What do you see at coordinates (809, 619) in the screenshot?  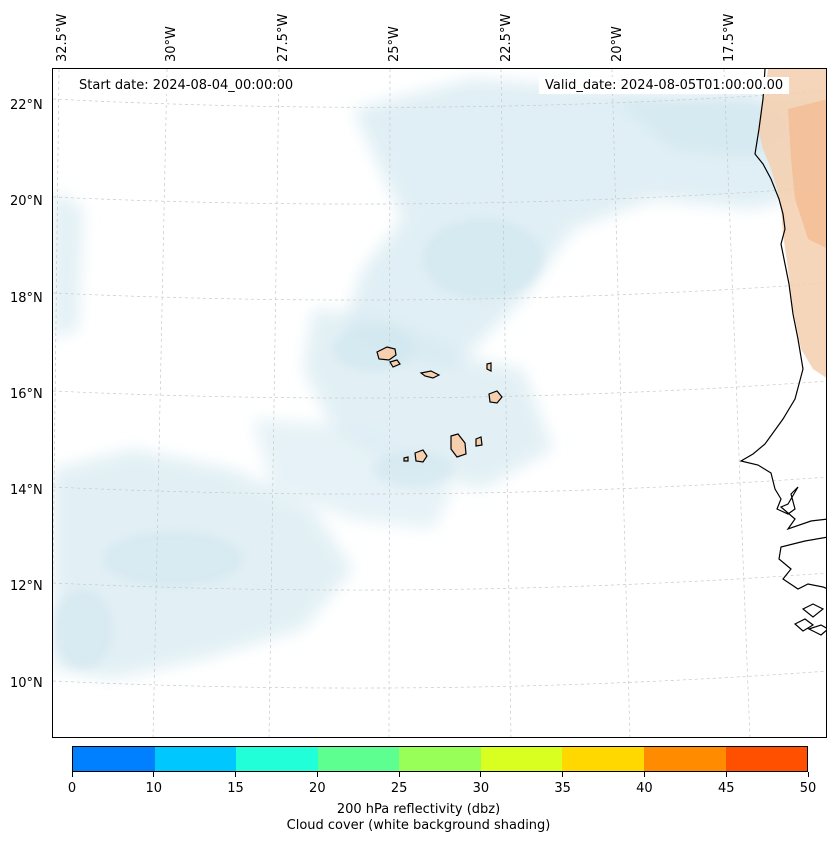 I see `coastline-bijagos` at bounding box center [809, 619].